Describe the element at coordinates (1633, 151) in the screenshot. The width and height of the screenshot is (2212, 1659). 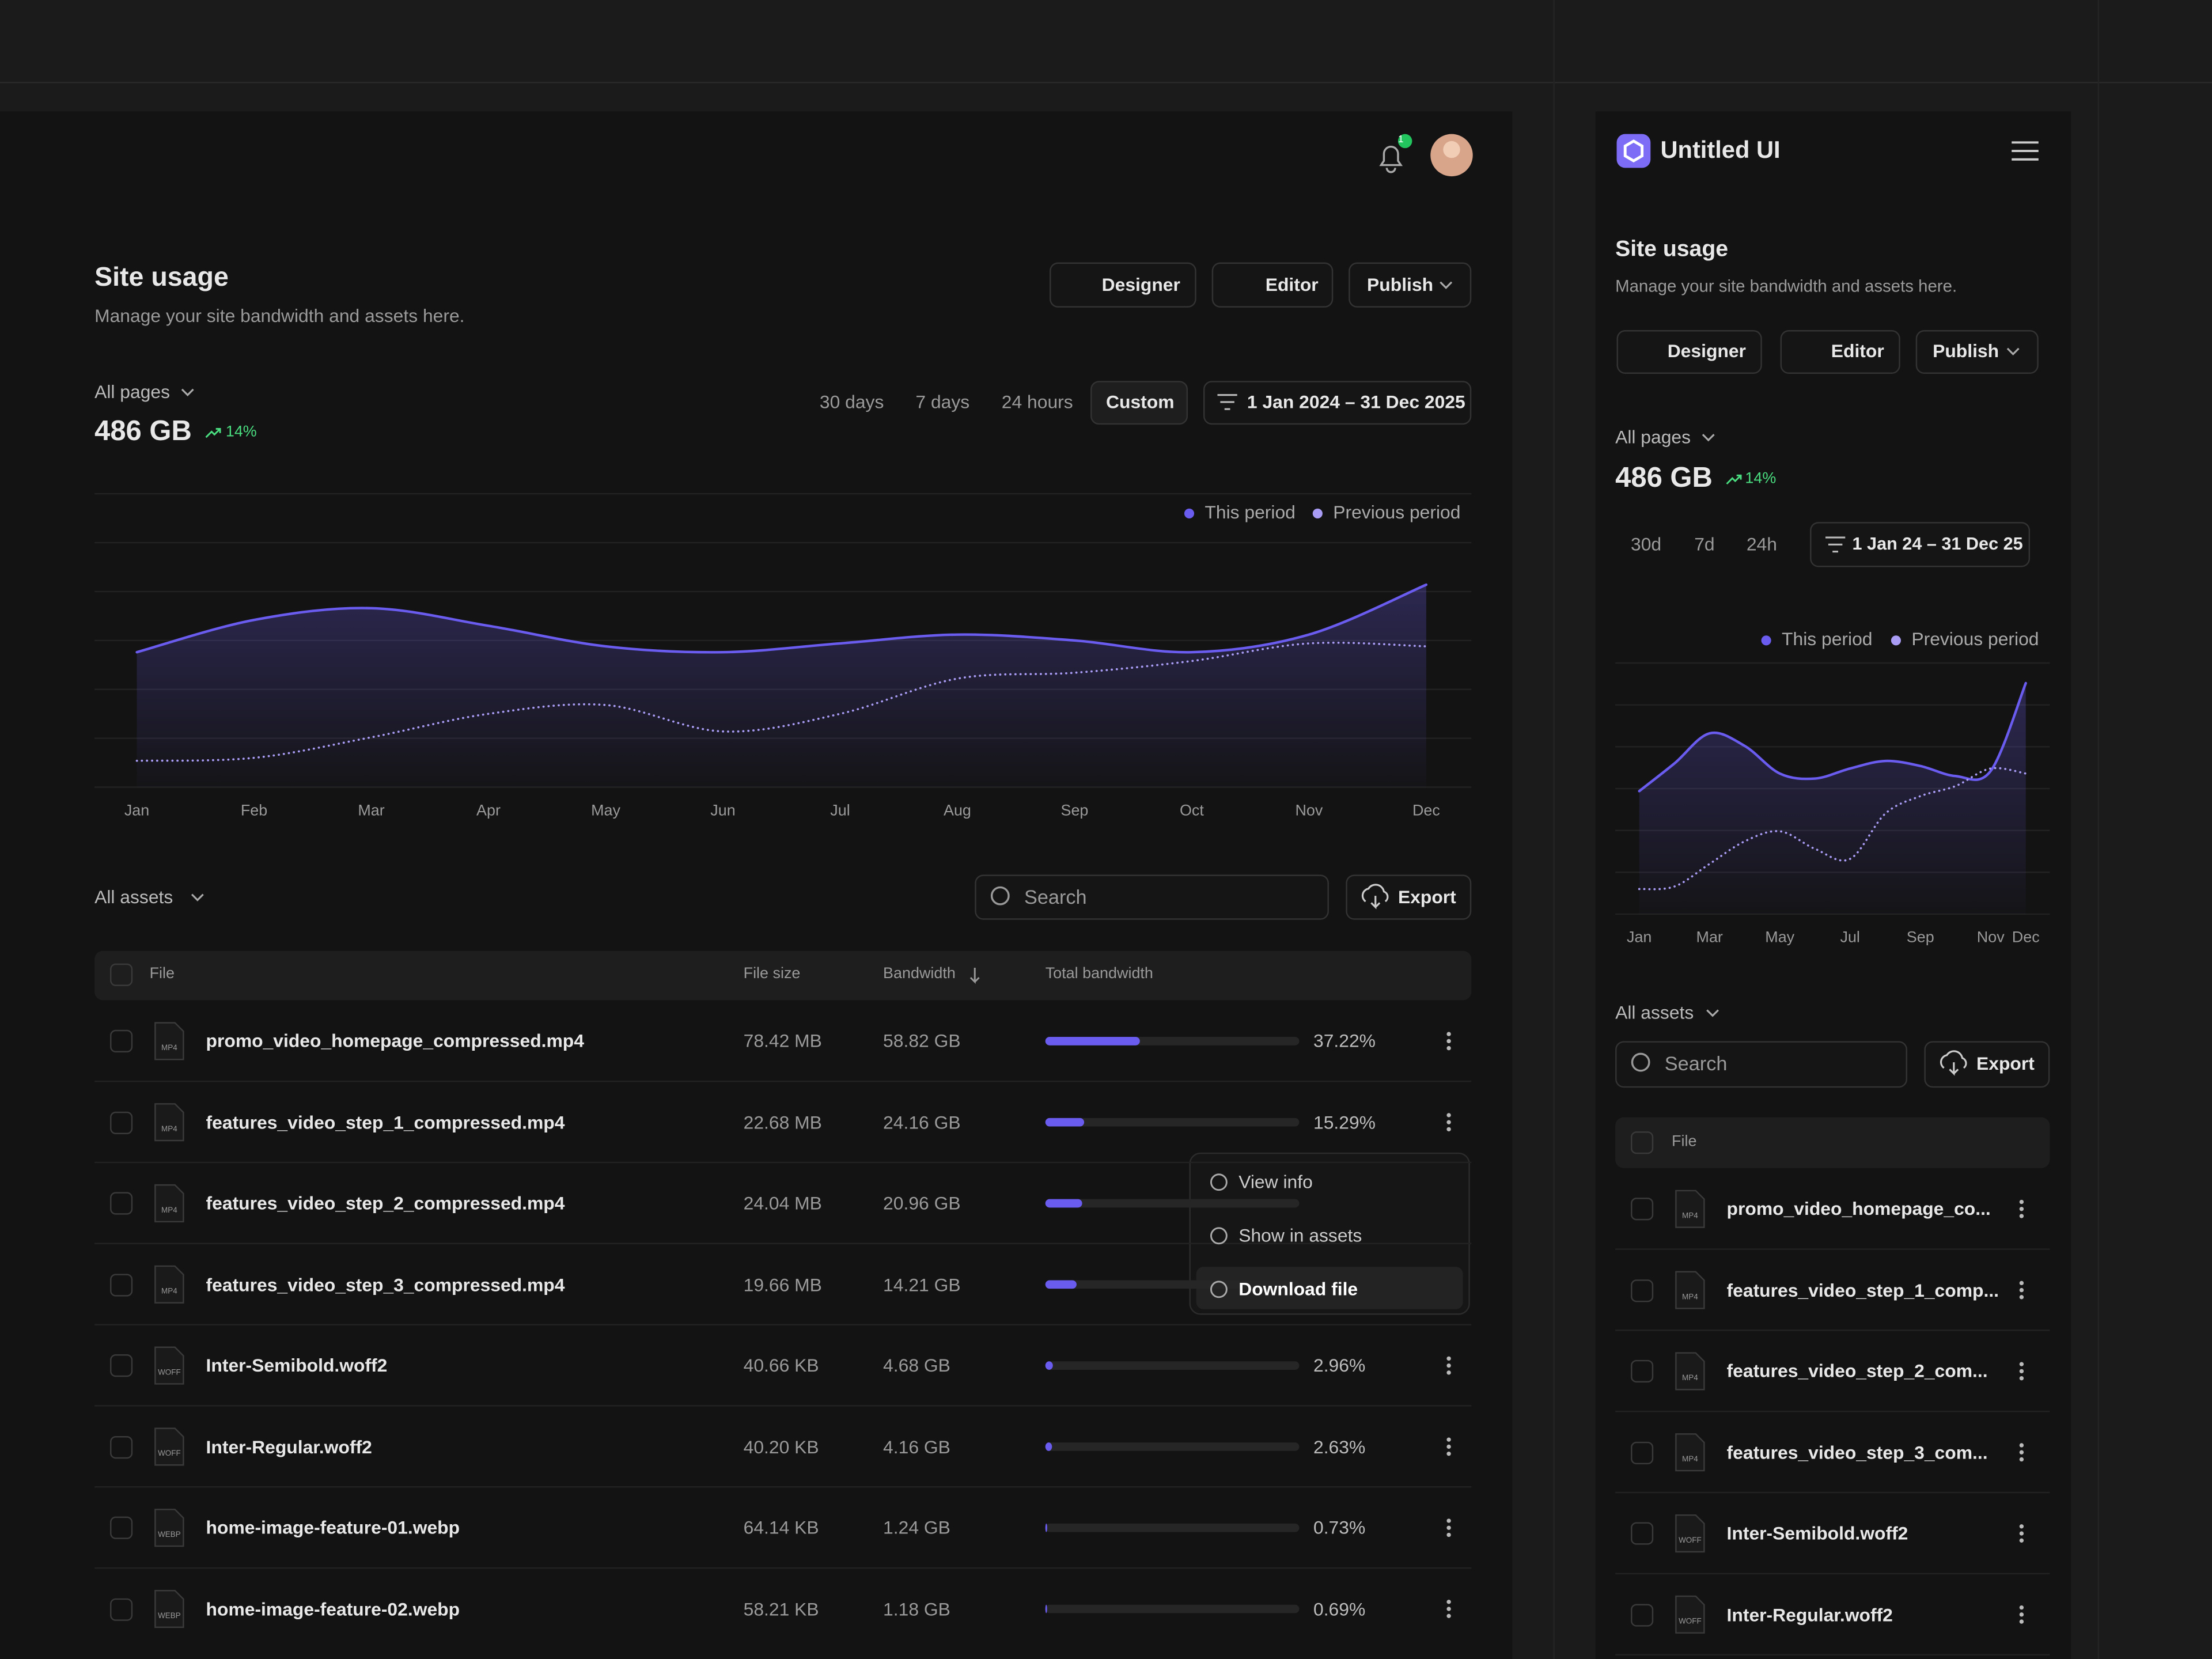
I see `logo-mark` at that location.